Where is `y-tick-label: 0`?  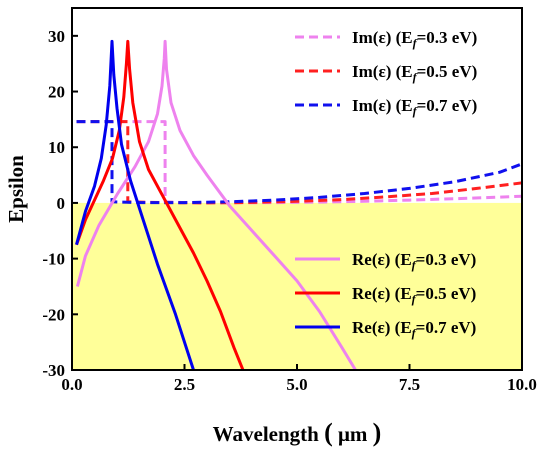 y-tick-label: 0 is located at coordinates (61, 203).